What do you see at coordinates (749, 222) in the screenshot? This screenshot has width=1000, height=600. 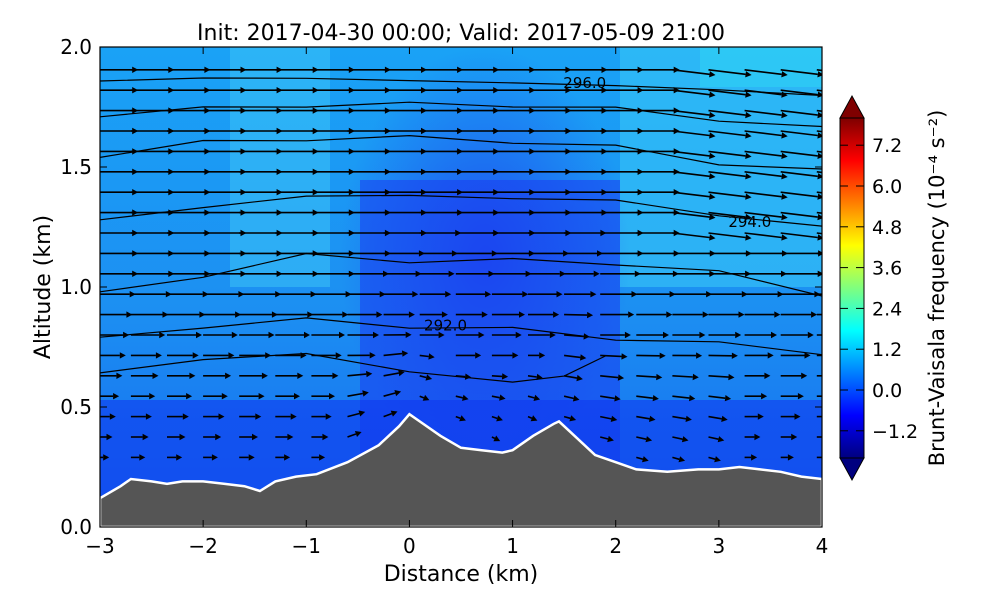 I see `contour-label: 294.0` at bounding box center [749, 222].